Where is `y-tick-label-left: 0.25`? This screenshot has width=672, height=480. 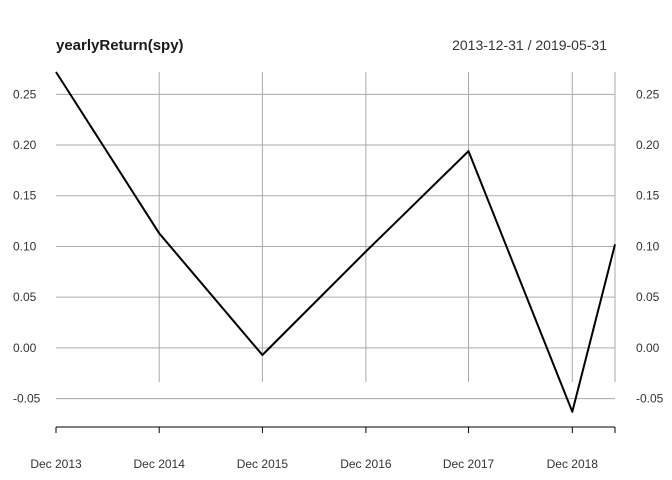
y-tick-label-left: 0.25 is located at coordinates (25, 94).